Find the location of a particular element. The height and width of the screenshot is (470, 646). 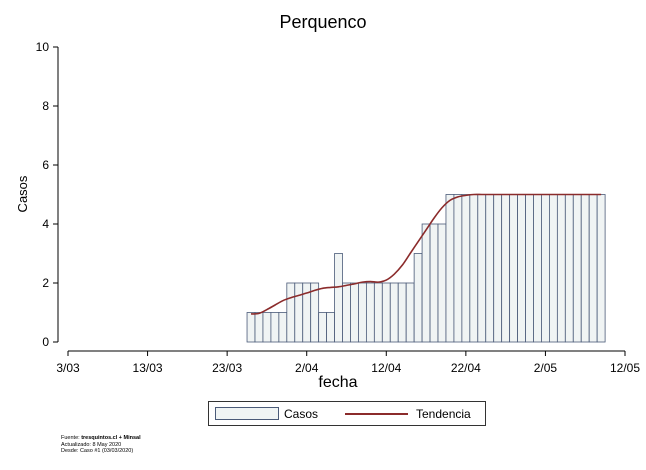

legend-swatch-casos is located at coordinates (247, 413).